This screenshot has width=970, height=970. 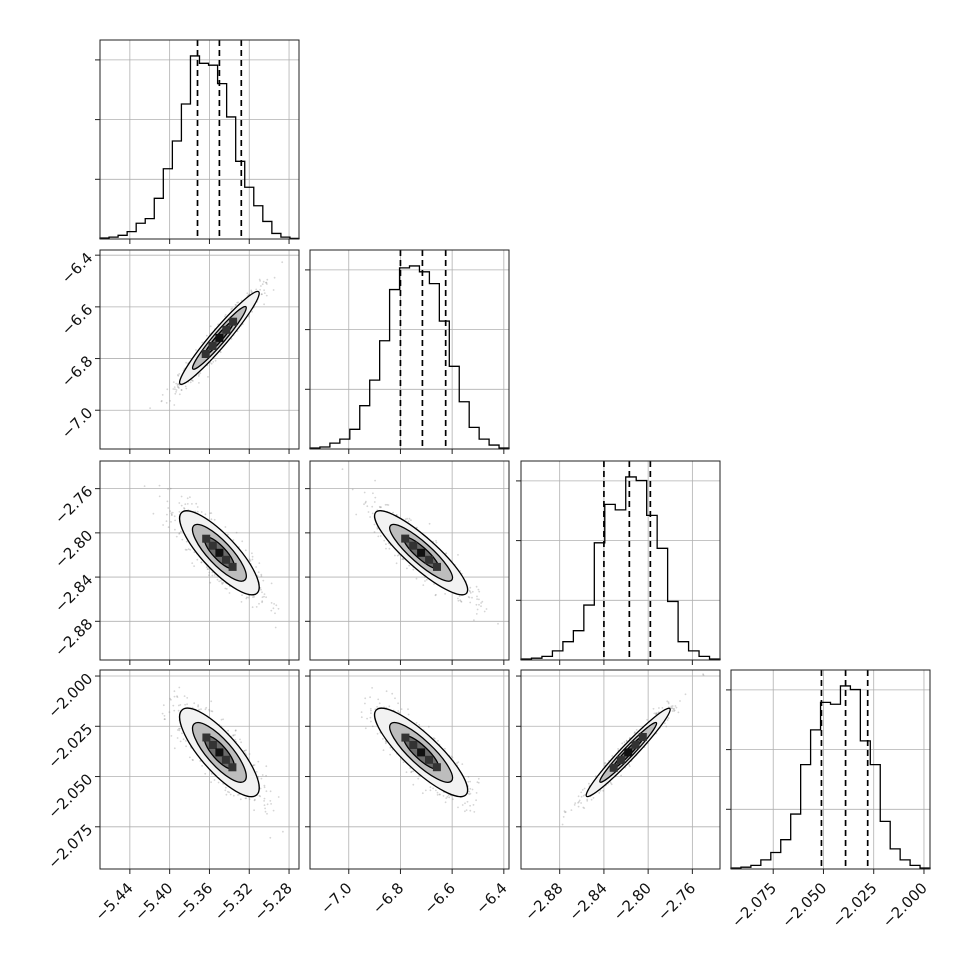 What do you see at coordinates (409, 349) in the screenshot?
I see `panel-frame` at bounding box center [409, 349].